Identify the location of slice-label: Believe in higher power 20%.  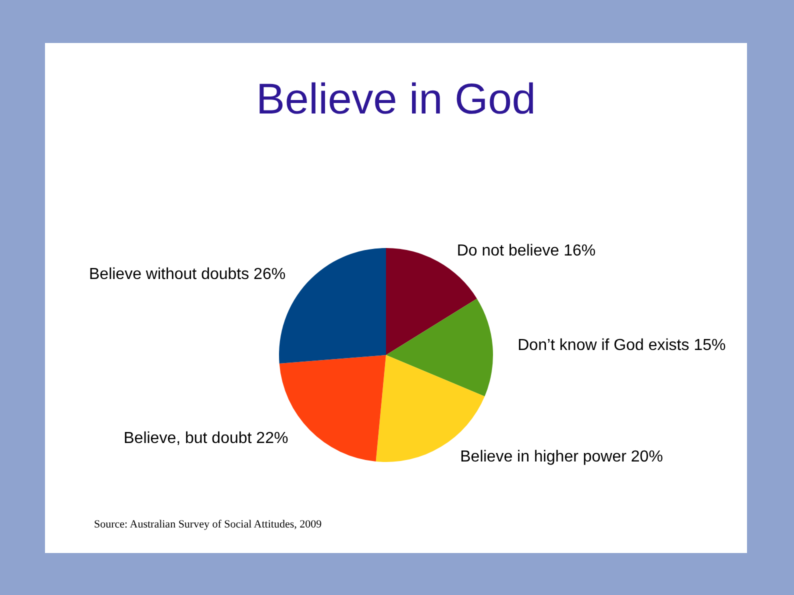
(561, 457).